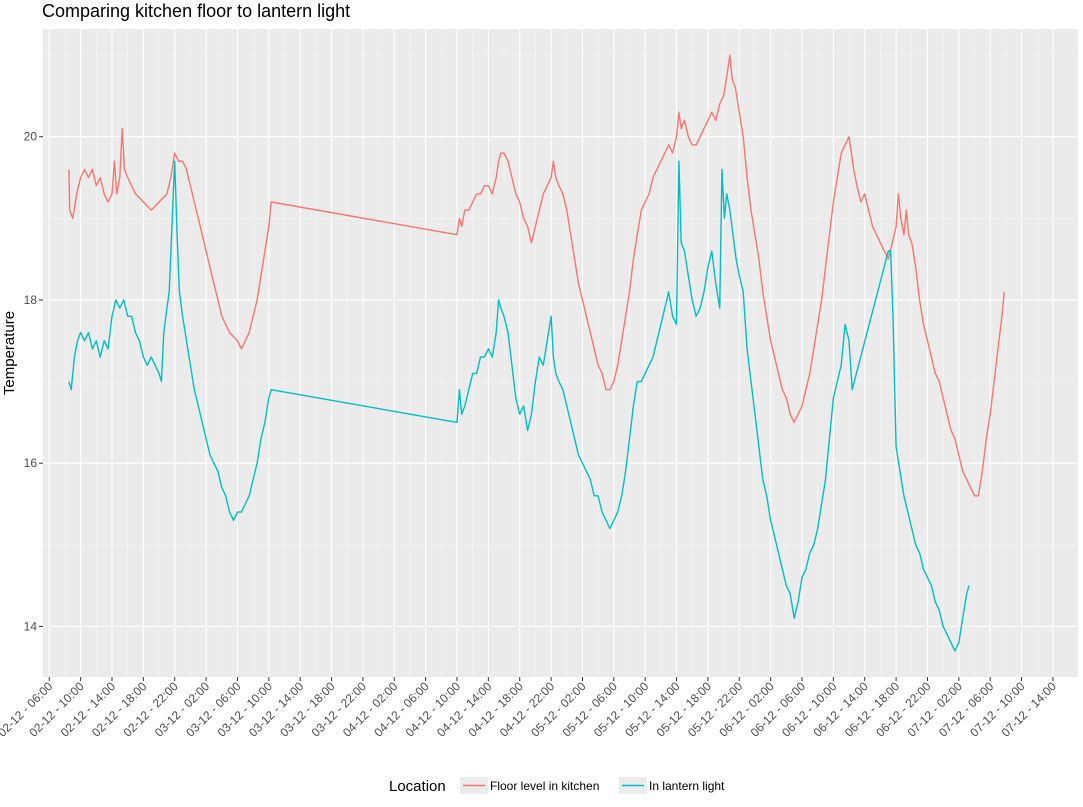 Image resolution: width=1083 pixels, height=807 pixels. I want to click on chart-title: Comparing kitchen floor to lantern light, so click(196, 11).